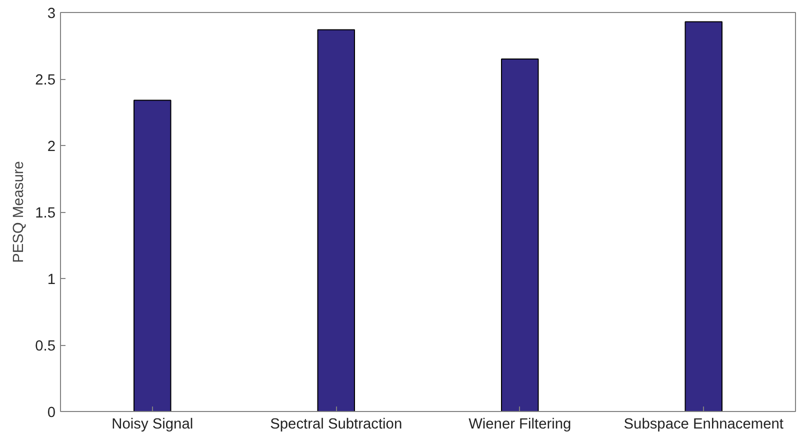 This screenshot has height=437, width=802. Describe the element at coordinates (153, 424) in the screenshot. I see `x-tick-label: Noisy Signal` at that location.